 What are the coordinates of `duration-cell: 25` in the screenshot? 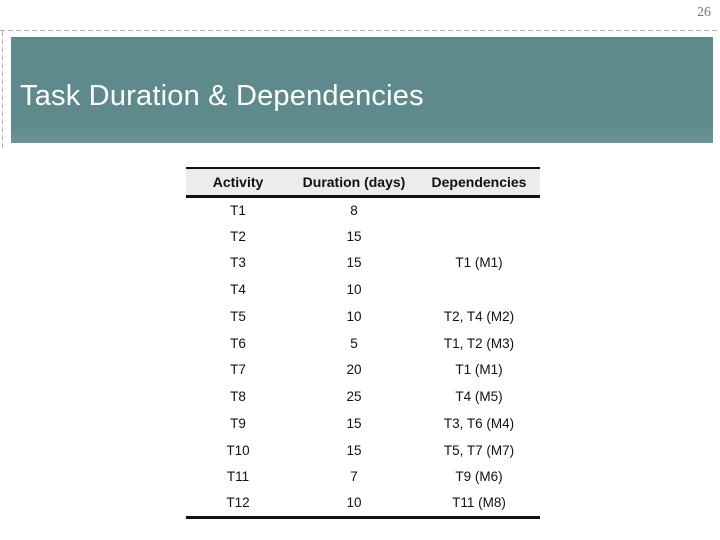 It's located at (354, 397).